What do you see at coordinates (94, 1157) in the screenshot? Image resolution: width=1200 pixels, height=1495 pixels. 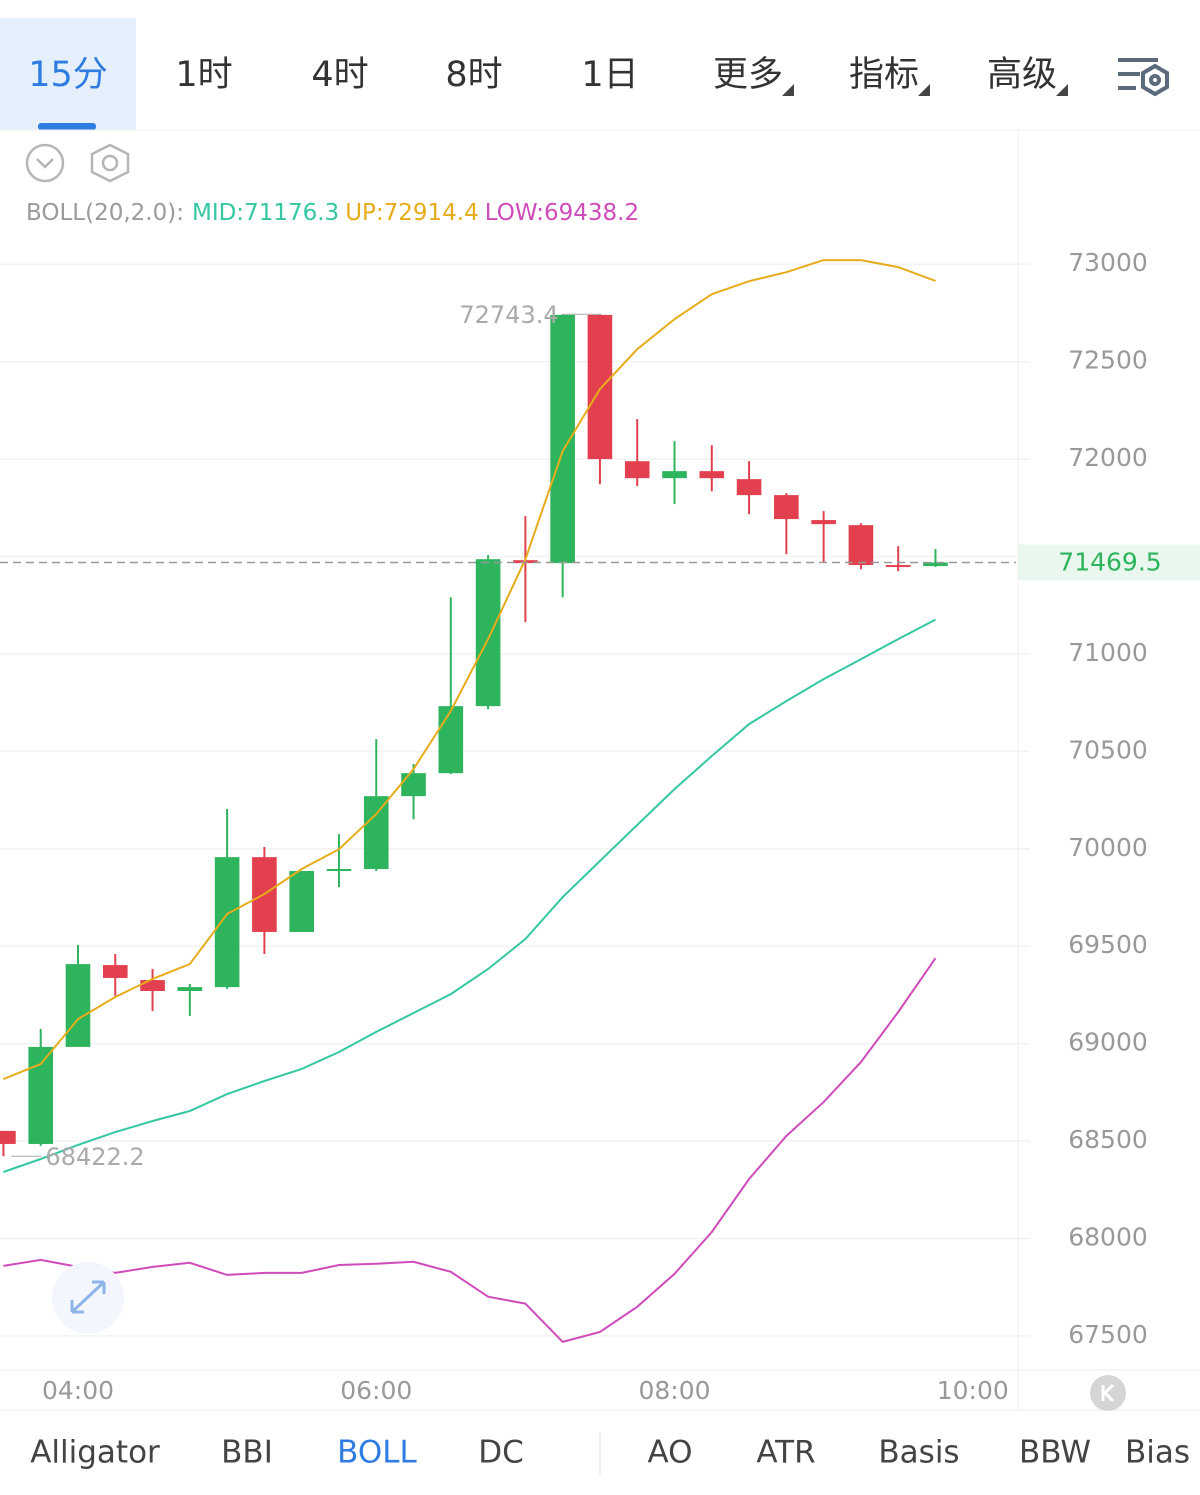 I see `low-label: 68422.2` at bounding box center [94, 1157].